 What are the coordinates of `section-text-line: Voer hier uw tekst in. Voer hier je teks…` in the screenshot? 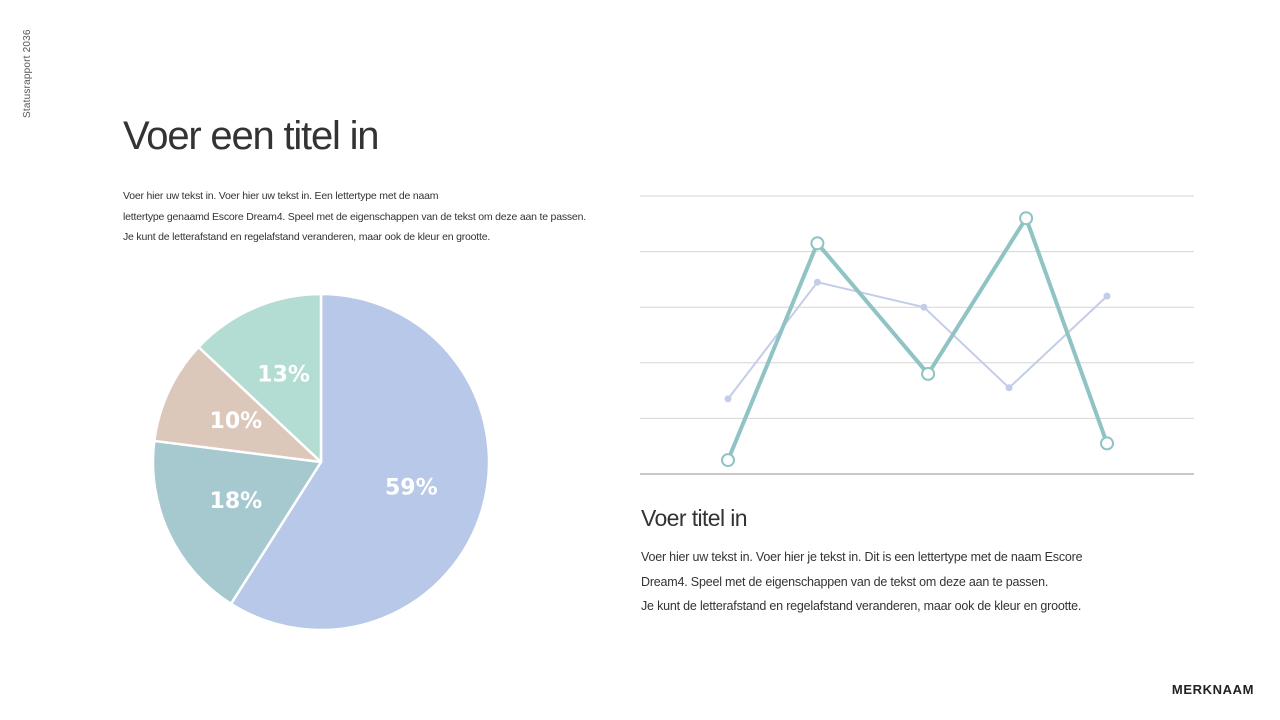 It's located at (862, 557).